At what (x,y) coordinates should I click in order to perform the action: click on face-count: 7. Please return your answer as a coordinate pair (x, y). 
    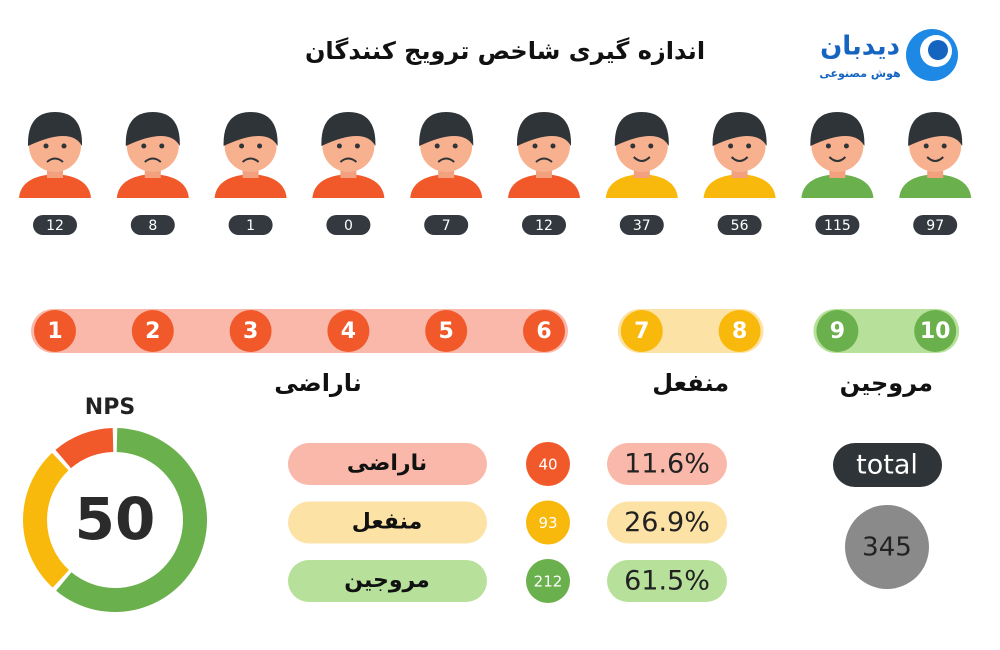
    Looking at the image, I should click on (446, 226).